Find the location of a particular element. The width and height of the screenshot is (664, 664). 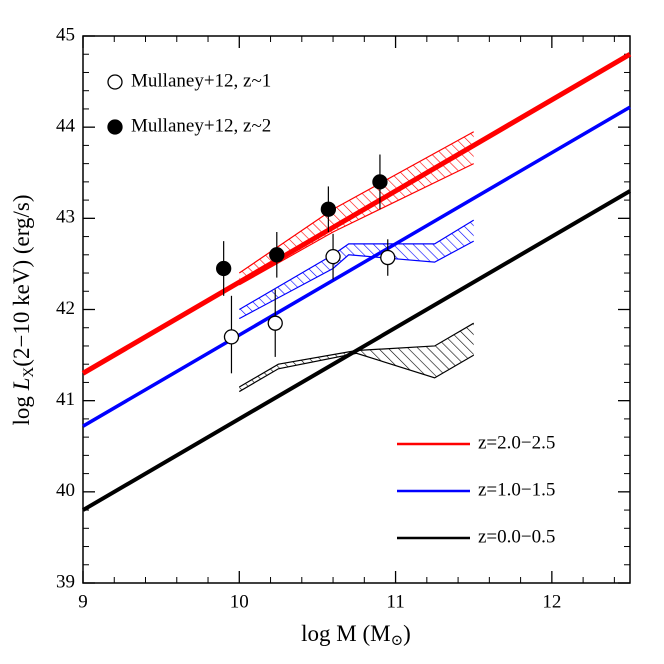

x-label-part: ) is located at coordinates (407, 633).